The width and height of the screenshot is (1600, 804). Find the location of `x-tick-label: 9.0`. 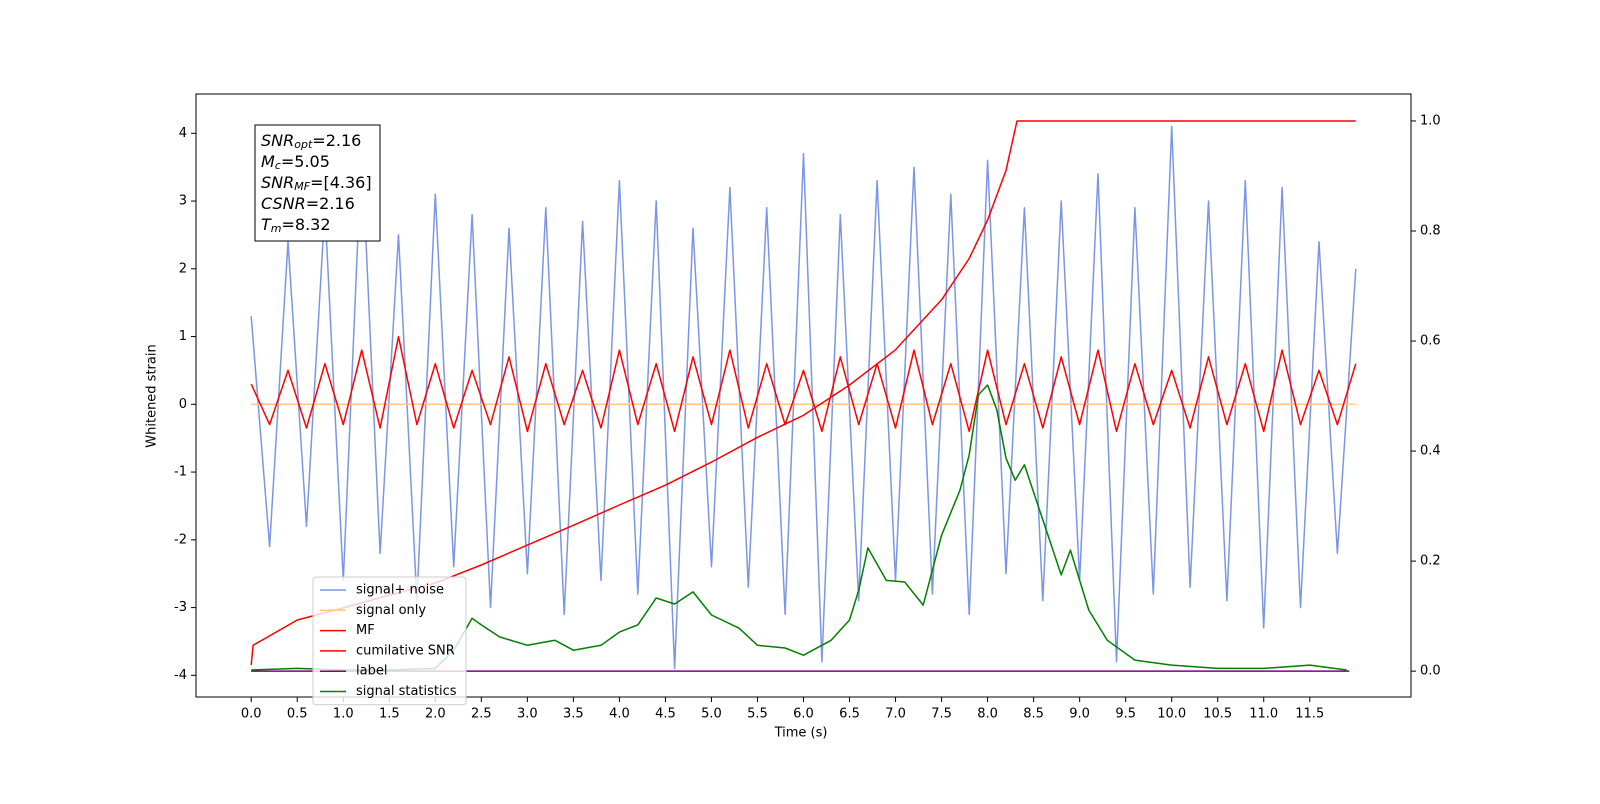

x-tick-label: 9.0 is located at coordinates (1079, 714).